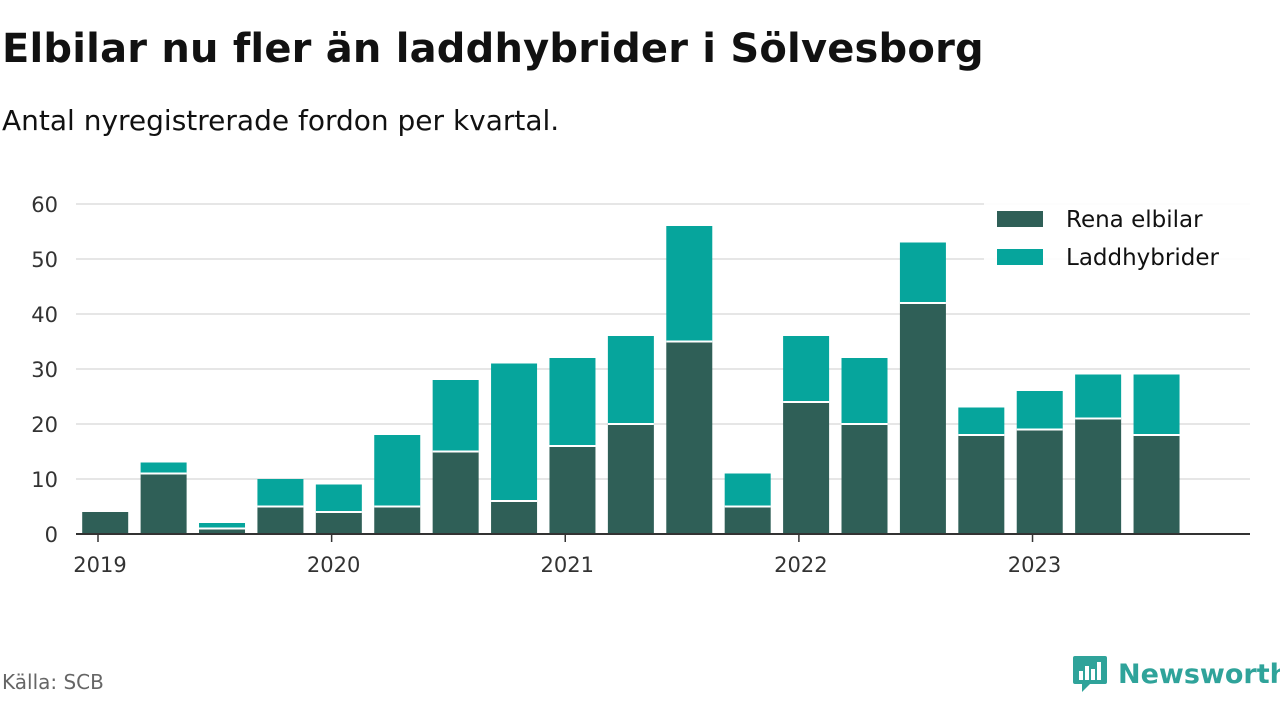 This screenshot has height=720, width=1280. I want to click on y-tick-label: 10, so click(44, 480).